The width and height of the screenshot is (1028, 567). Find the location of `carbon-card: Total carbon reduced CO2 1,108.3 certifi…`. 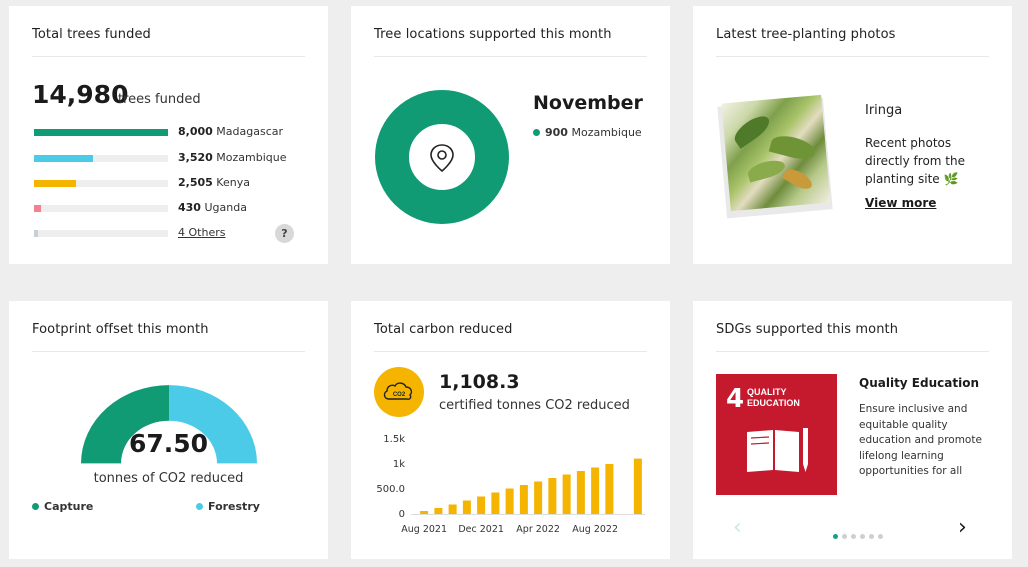

carbon-card: Total carbon reduced CO2 1,108.3 certifi… is located at coordinates (510, 430).